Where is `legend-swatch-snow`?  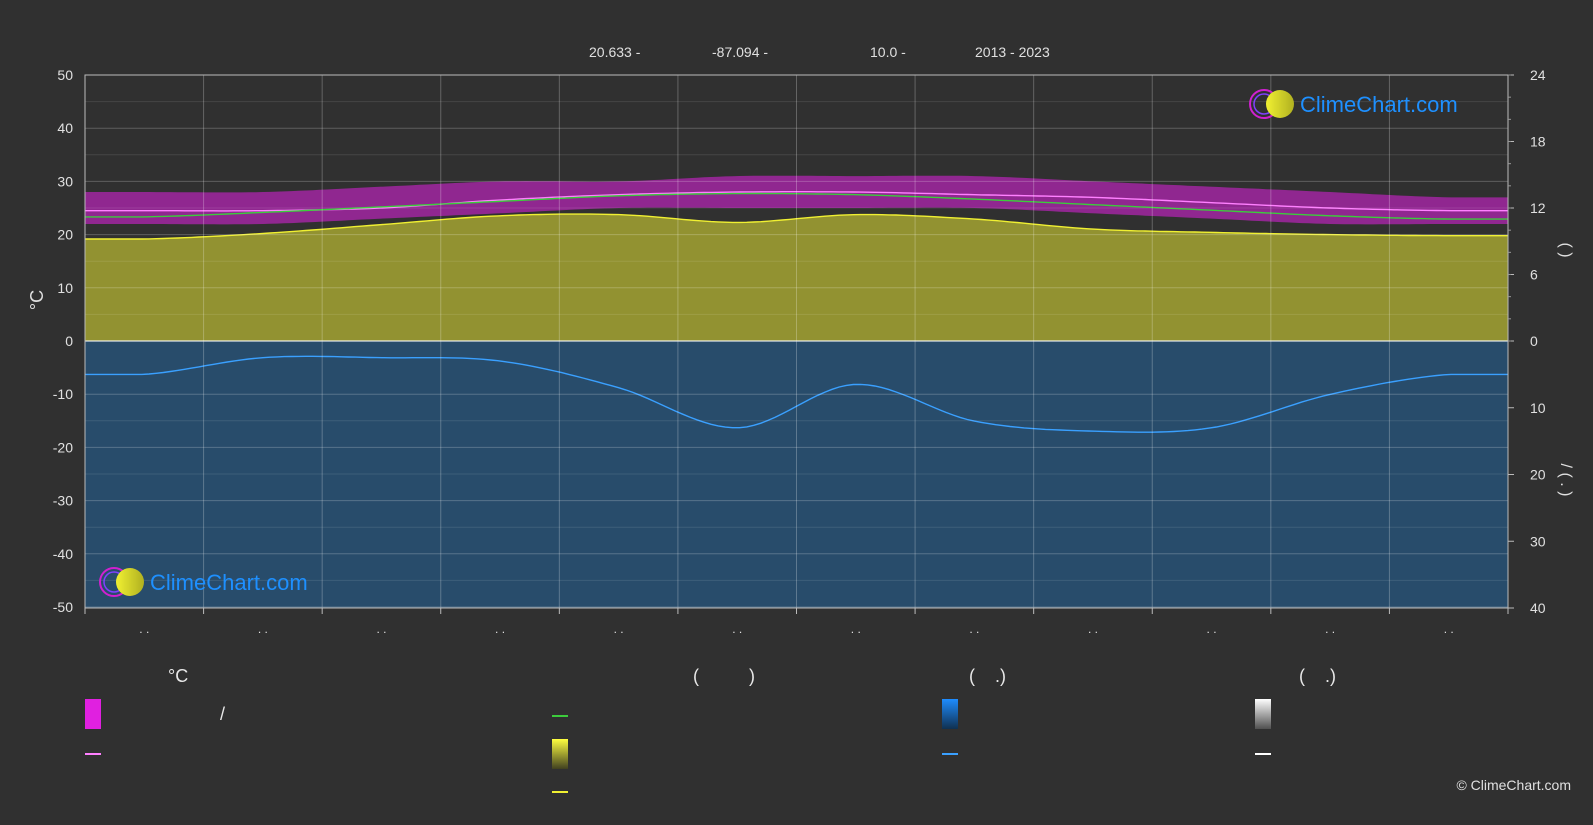
legend-swatch-snow is located at coordinates (1263, 714).